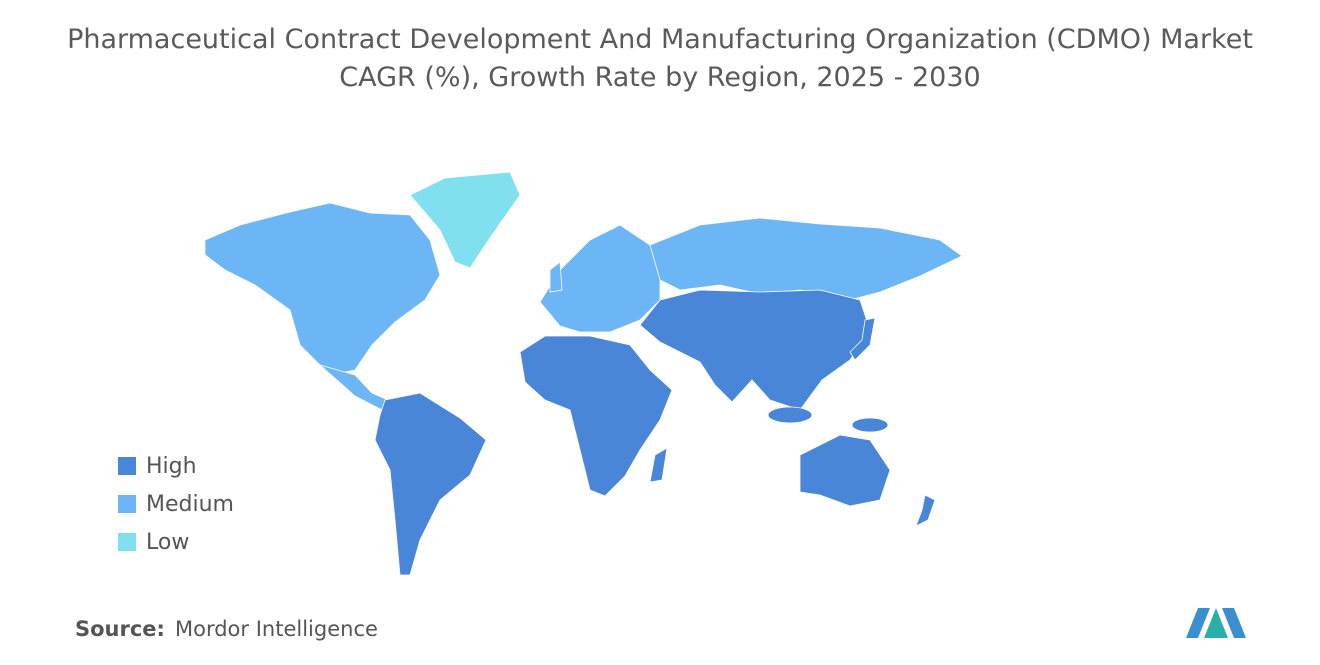 The height and width of the screenshot is (665, 1320). I want to click on source-text: Mordor Intelligence, so click(276, 629).